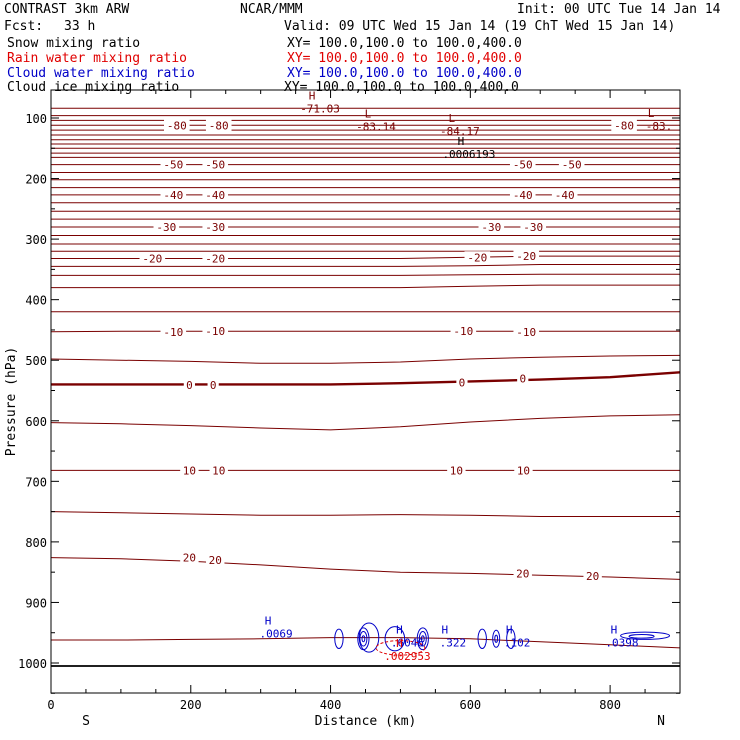 This screenshot has width=740, height=740. Describe the element at coordinates (36, 361) in the screenshot. I see `y-tick-label: 500` at that location.